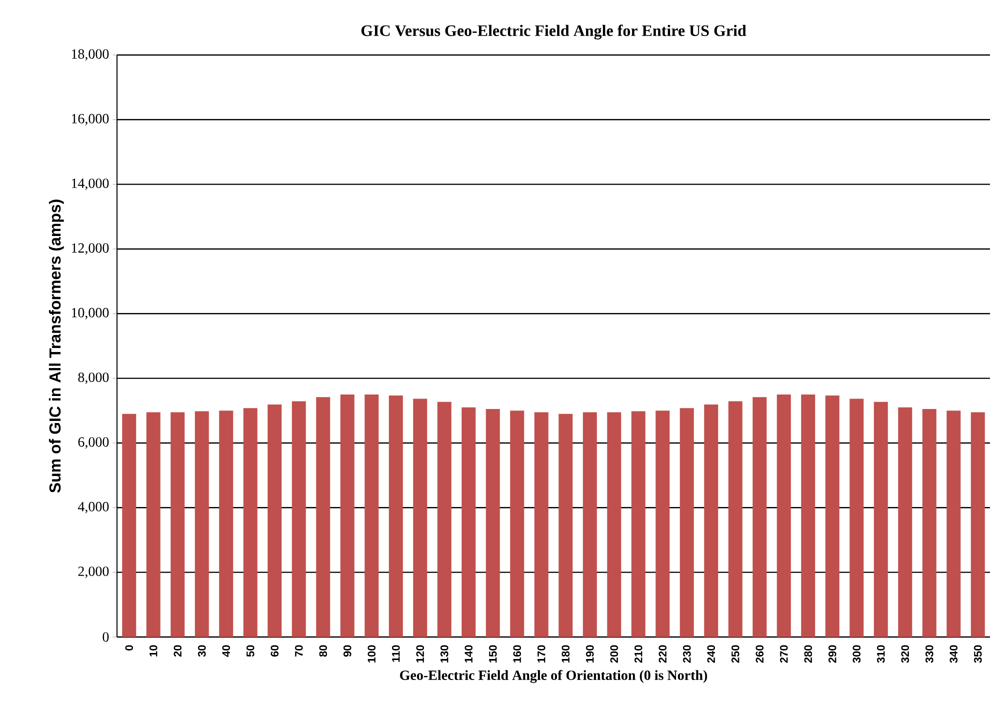  I want to click on x-tick-label: 100, so click(372, 653).